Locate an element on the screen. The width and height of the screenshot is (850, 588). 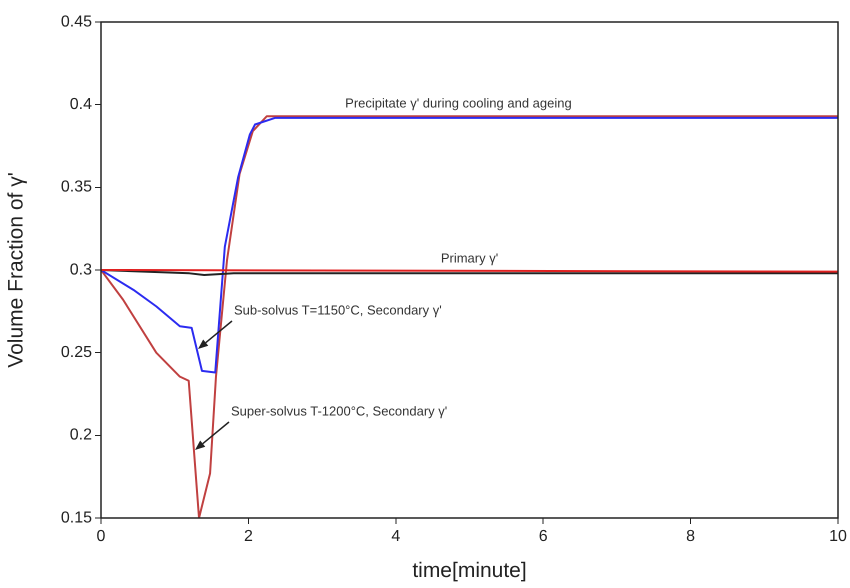
y-tick-label: 0.4 is located at coordinates (81, 105).